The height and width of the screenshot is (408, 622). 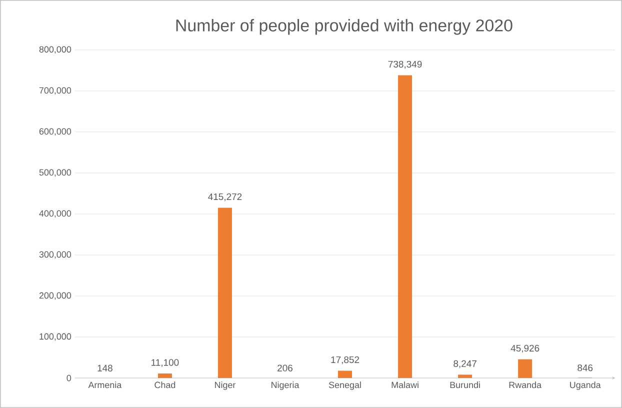 I want to click on data-label: 738,349, so click(x=405, y=64).